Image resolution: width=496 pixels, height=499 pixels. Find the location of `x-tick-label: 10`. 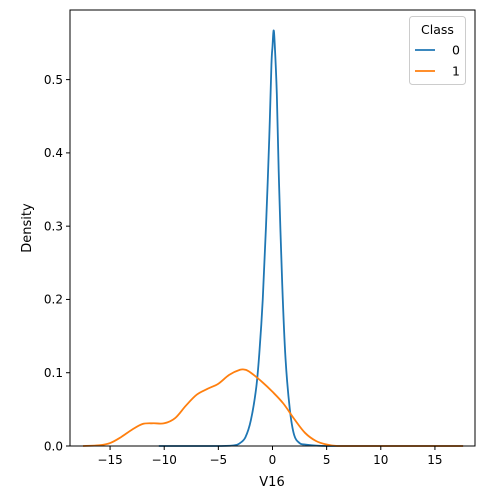

x-tick-label: 10 is located at coordinates (380, 460).